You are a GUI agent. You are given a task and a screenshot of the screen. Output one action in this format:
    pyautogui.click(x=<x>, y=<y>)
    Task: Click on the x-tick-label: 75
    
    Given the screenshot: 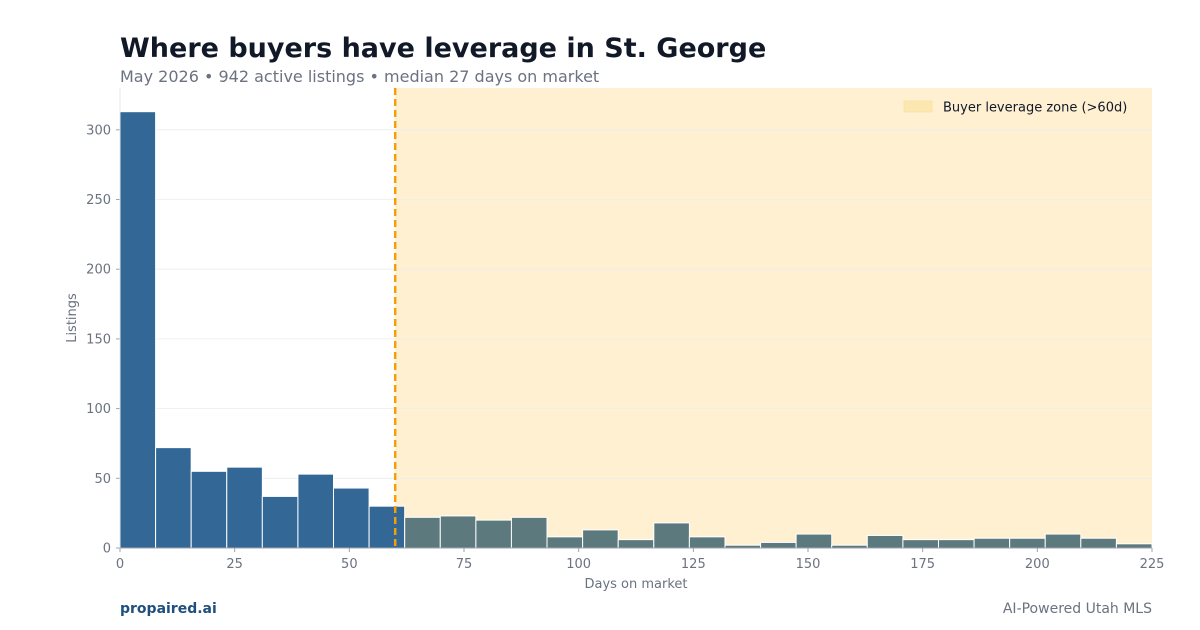 What is the action you would take?
    pyautogui.click(x=464, y=564)
    